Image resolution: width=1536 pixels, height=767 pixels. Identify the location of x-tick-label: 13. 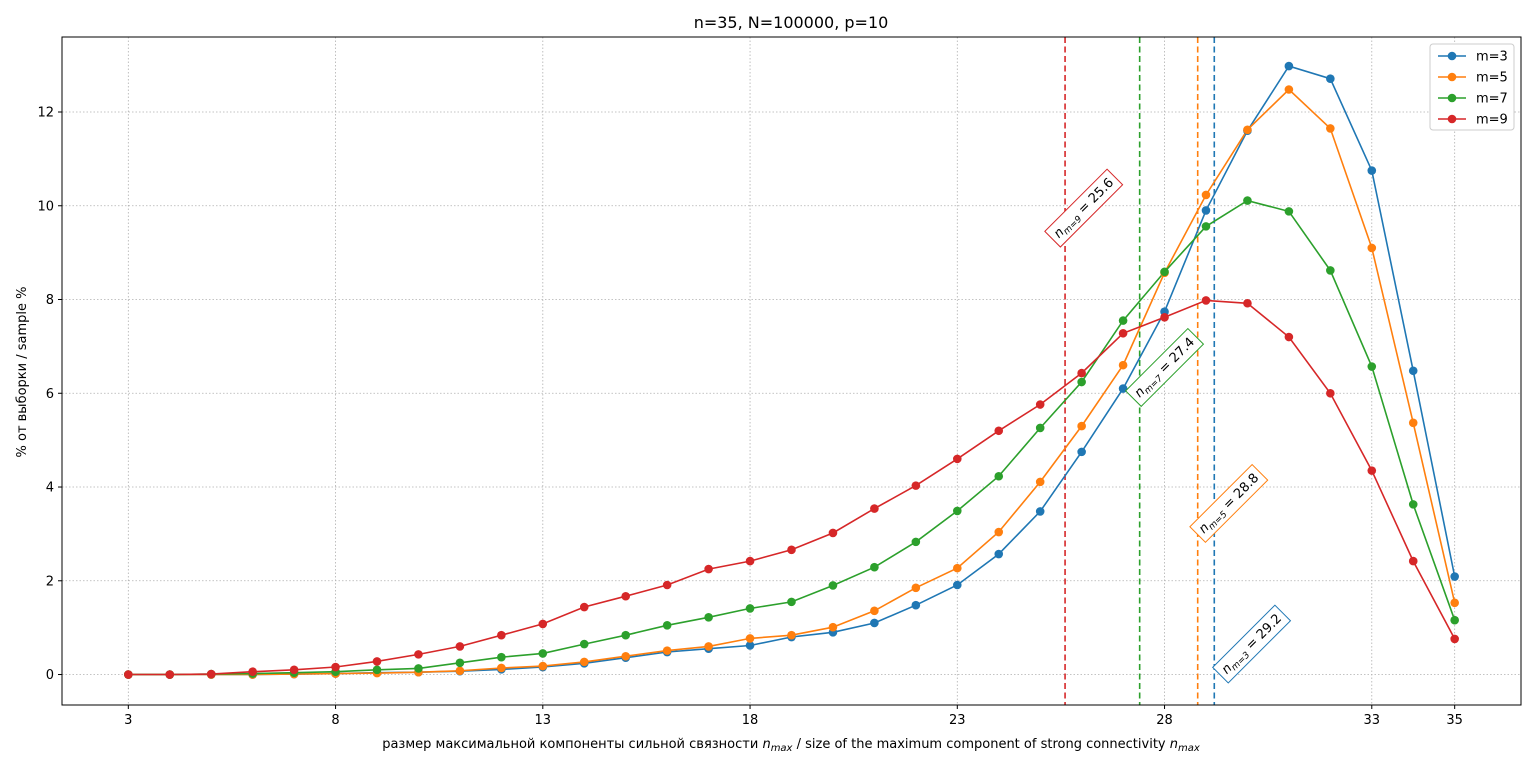
(543, 720).